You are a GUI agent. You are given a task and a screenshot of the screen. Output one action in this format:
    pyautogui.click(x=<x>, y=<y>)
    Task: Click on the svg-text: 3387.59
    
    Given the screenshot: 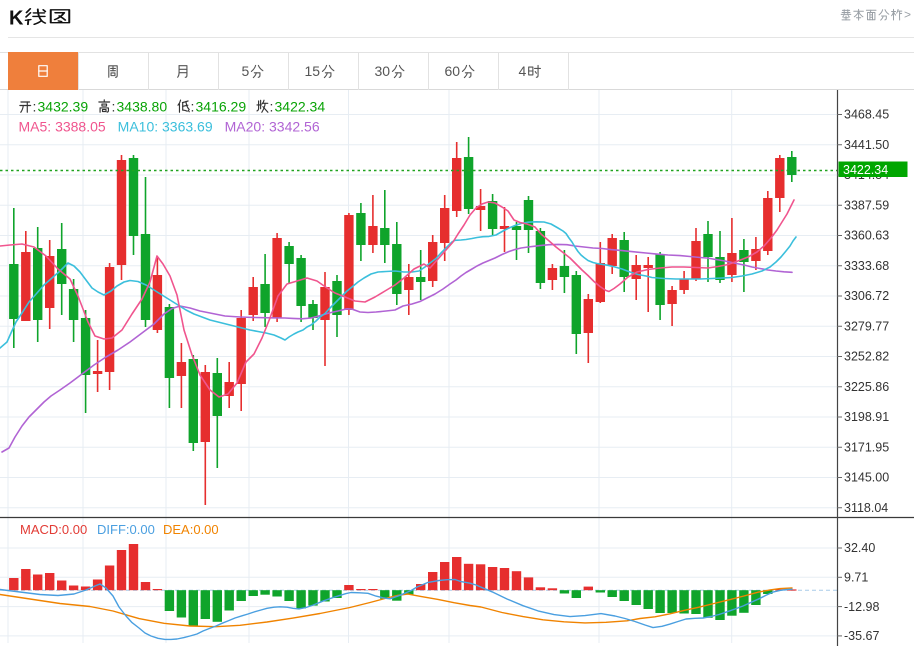 What is the action you would take?
    pyautogui.click(x=866, y=205)
    